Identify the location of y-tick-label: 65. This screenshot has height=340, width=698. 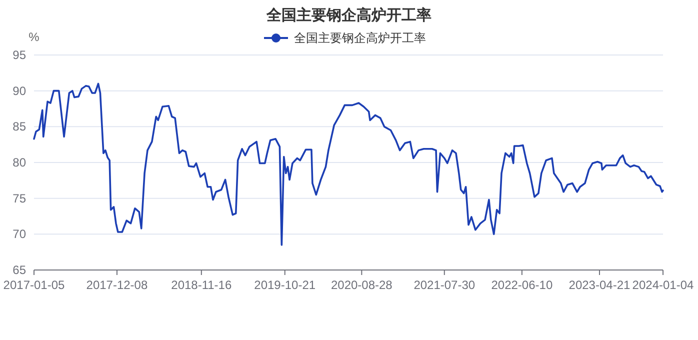
(19, 270).